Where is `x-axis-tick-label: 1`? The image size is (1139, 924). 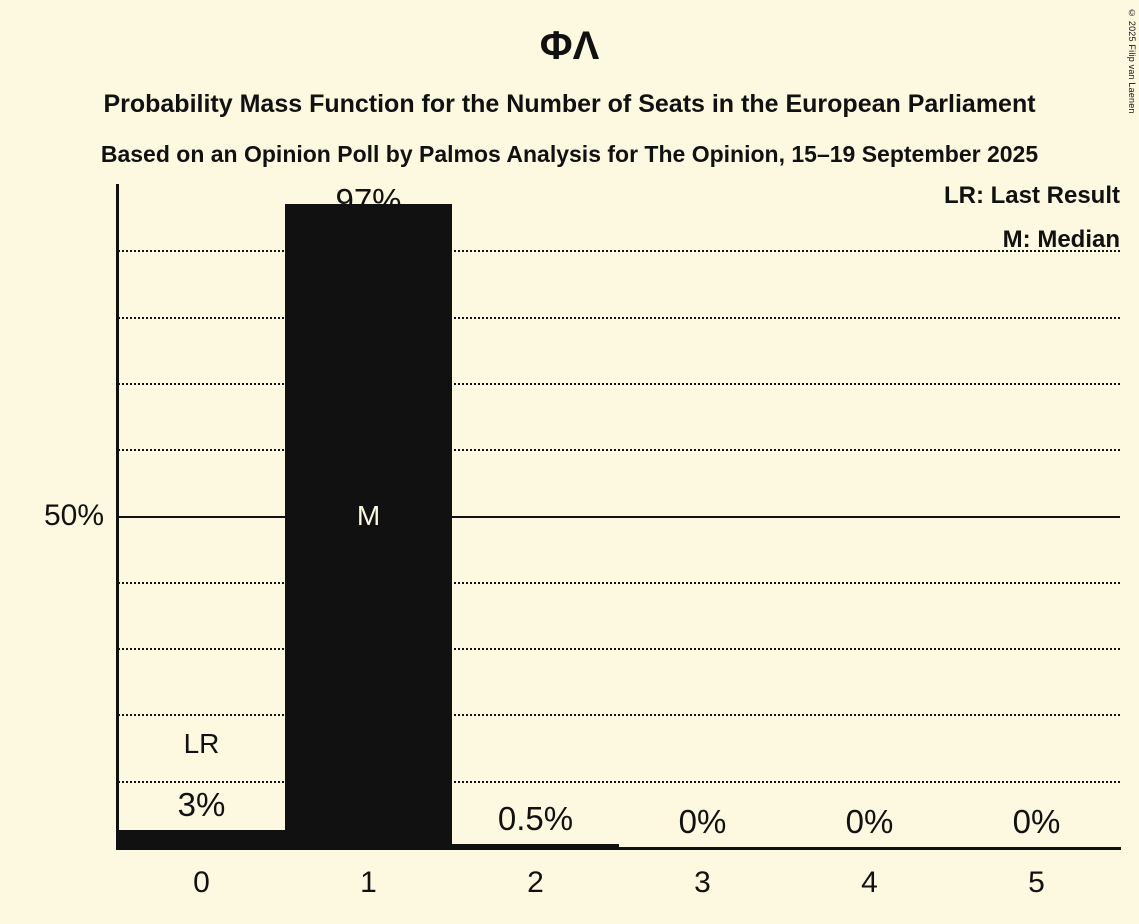 x-axis-tick-label: 1 is located at coordinates (368, 882).